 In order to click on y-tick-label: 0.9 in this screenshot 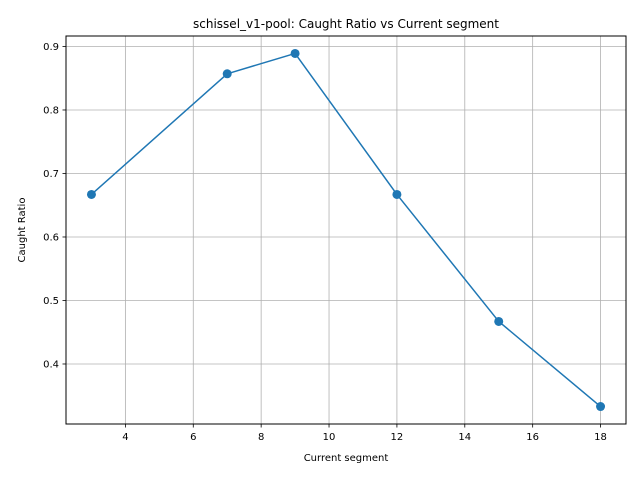, I will do `click(51, 47)`.